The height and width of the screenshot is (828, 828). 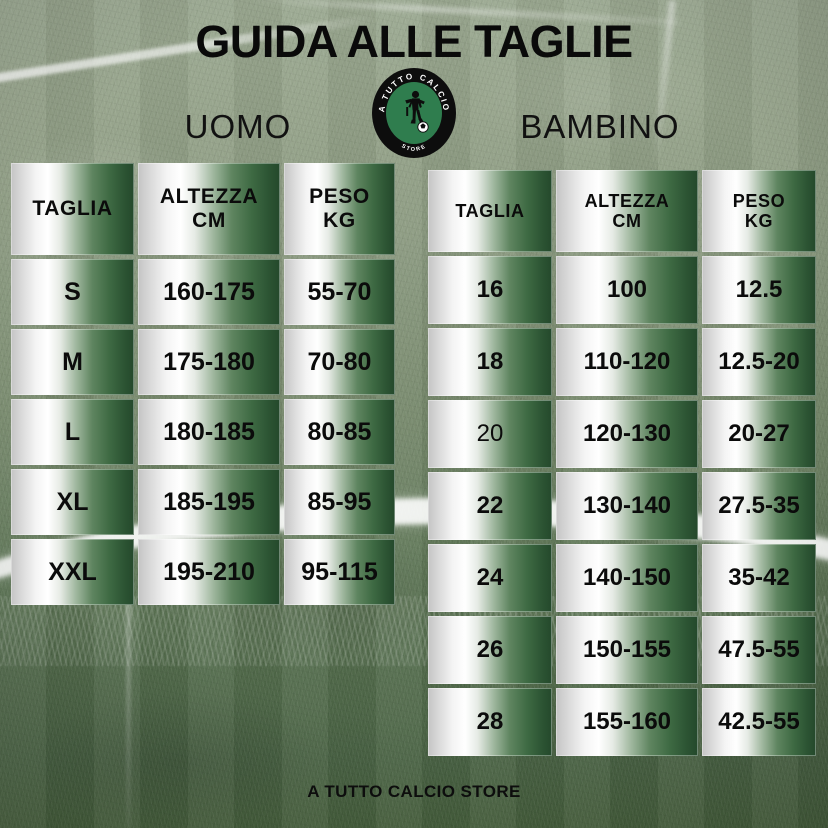 I want to click on value-height: 150-155, so click(x=627, y=649).